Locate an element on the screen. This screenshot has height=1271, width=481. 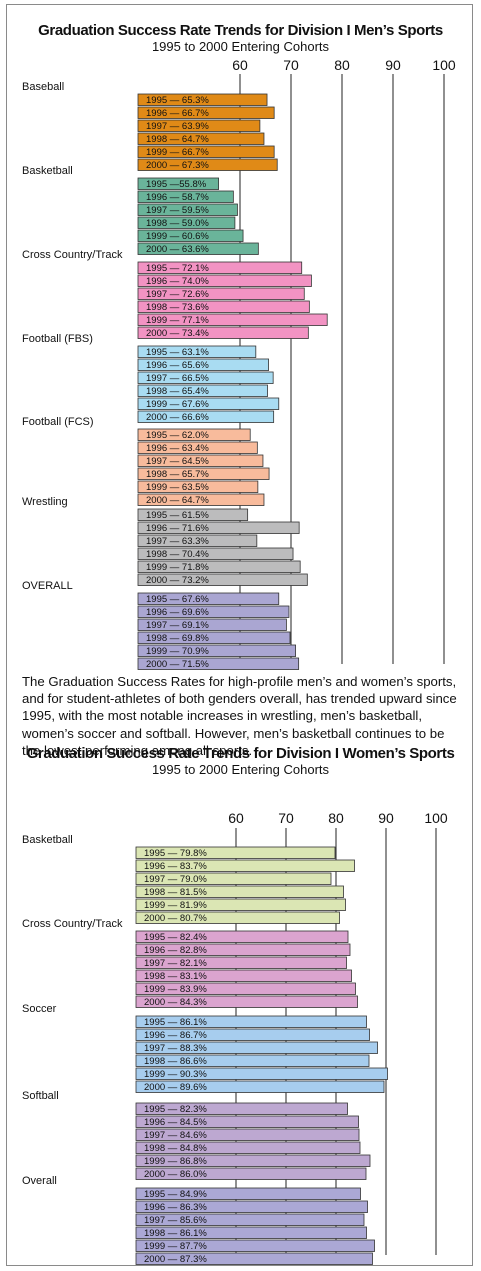
women-bar-label: 2000 — 89.6% is located at coordinates (175, 1087).